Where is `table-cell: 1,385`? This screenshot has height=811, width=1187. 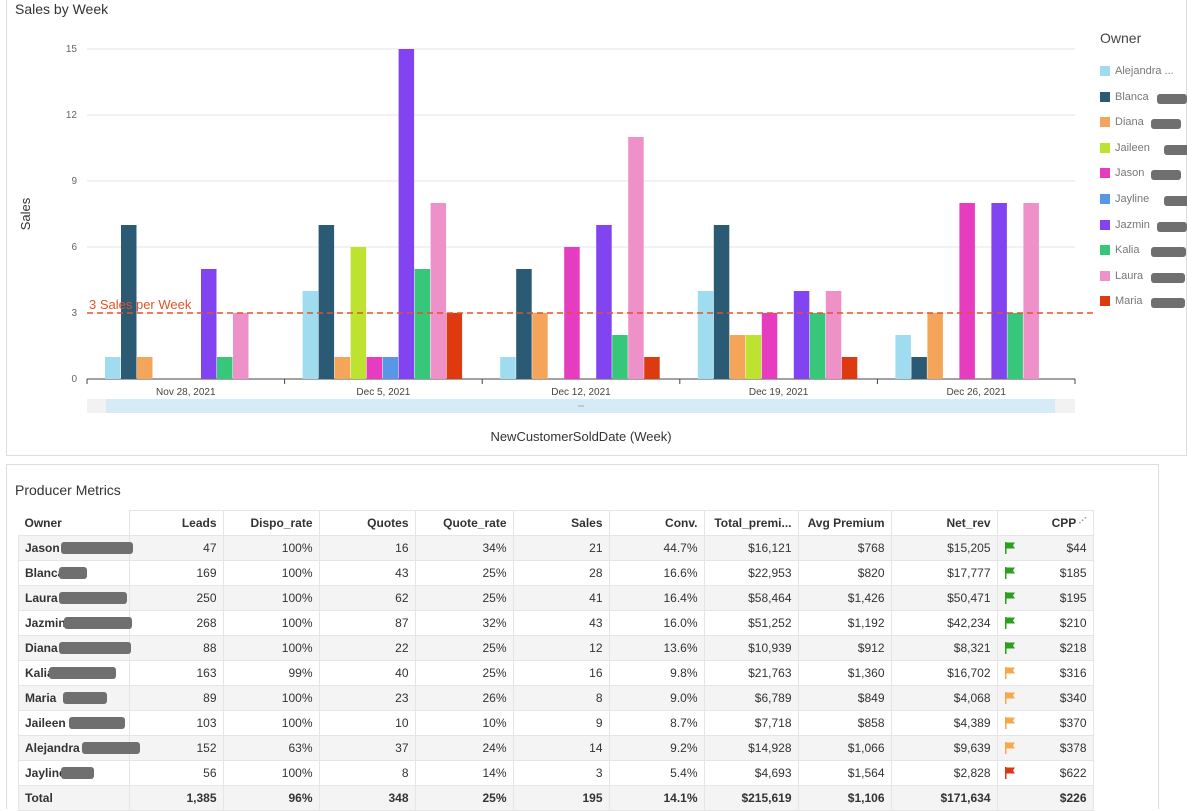
table-cell: 1,385 is located at coordinates (176, 798).